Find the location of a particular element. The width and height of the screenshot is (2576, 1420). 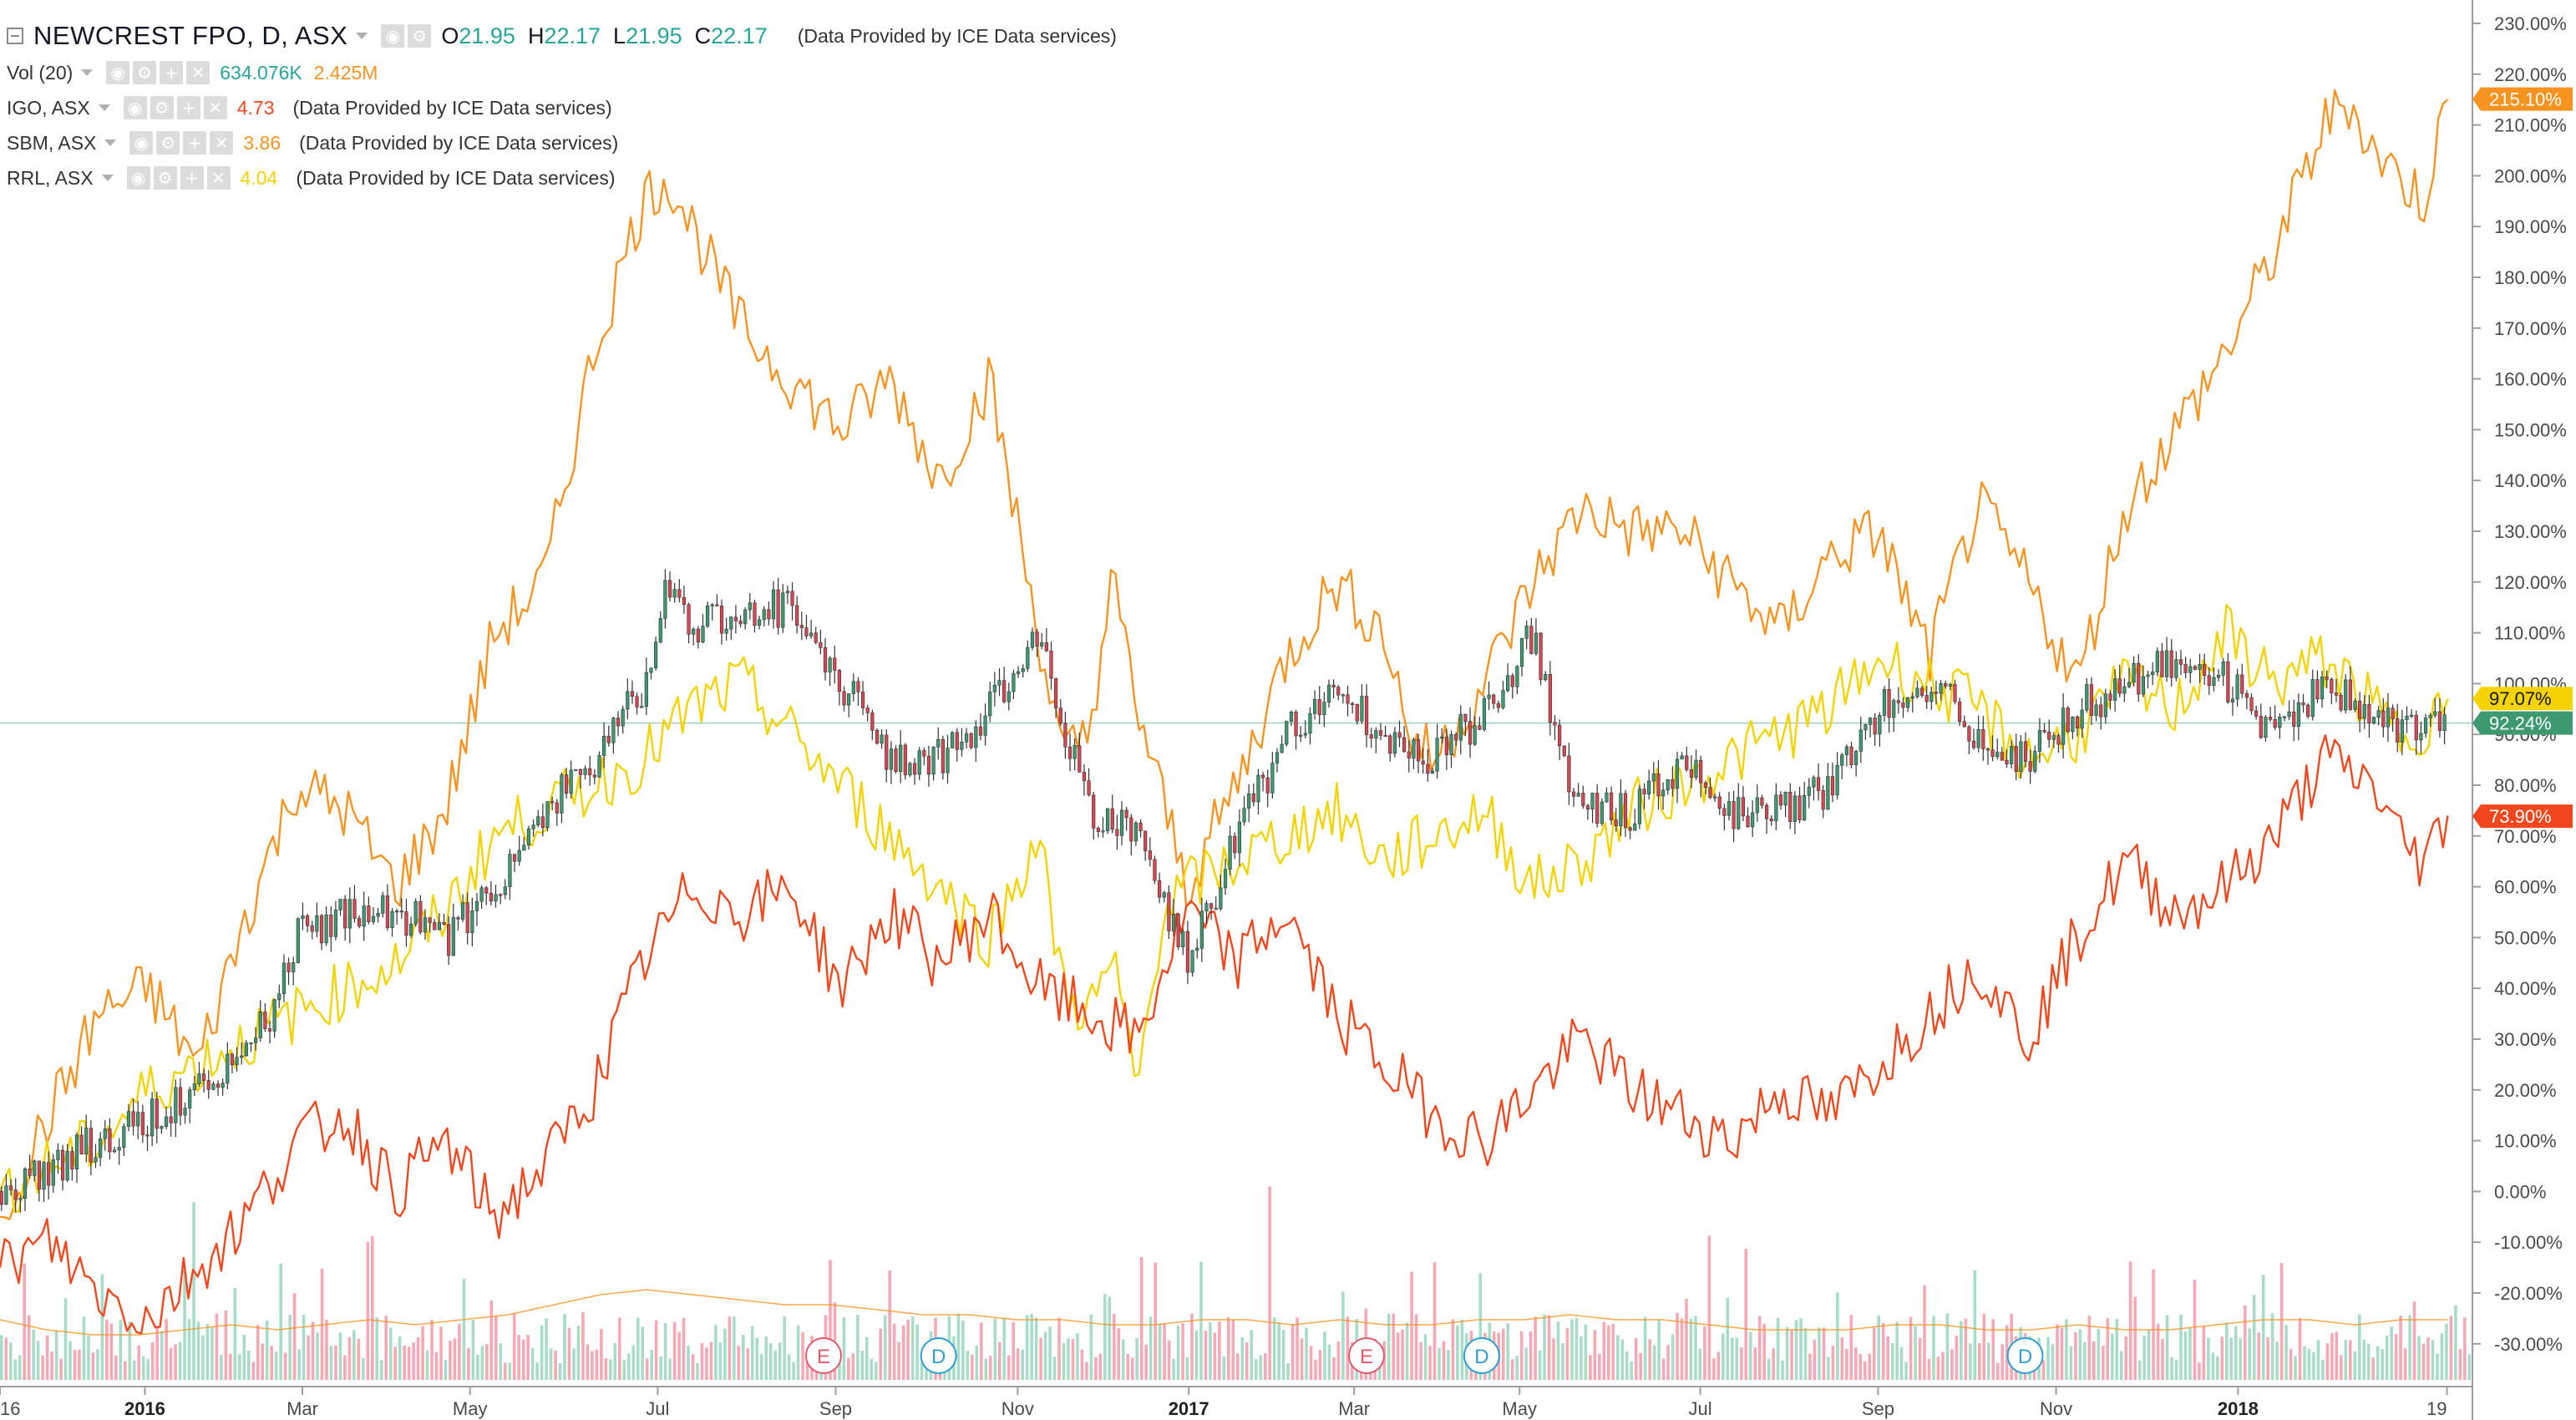

marker-circle is located at coordinates (1481, 1355).